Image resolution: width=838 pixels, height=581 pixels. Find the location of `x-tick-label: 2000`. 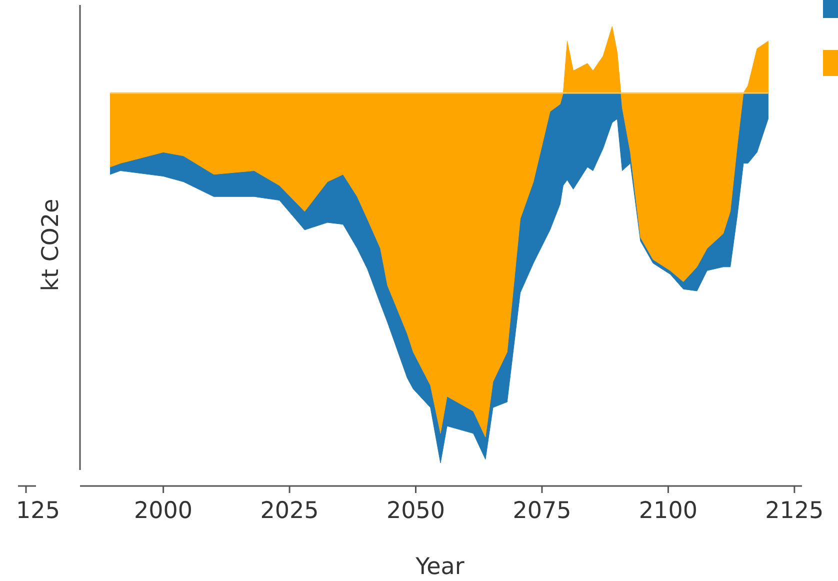

x-tick-label: 2000 is located at coordinates (163, 511).